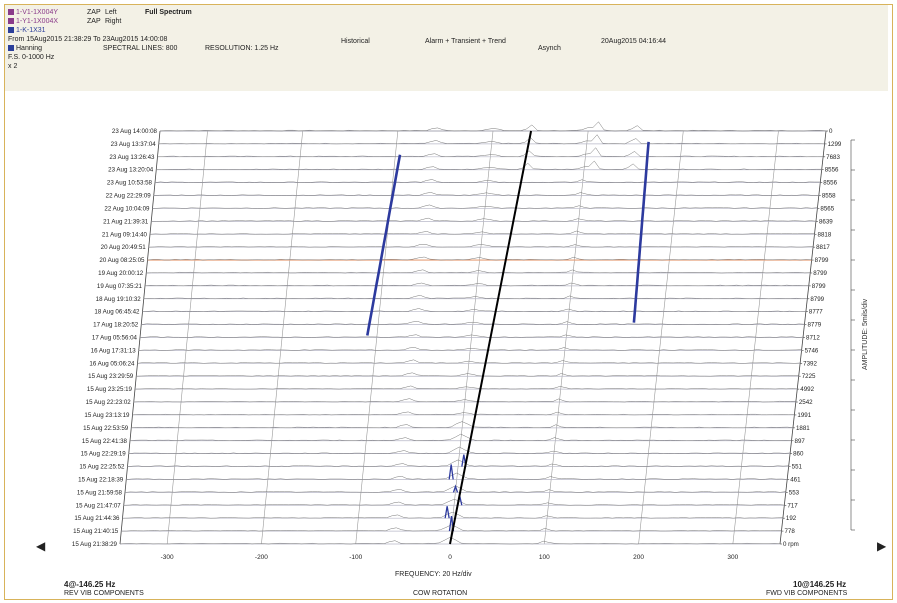 The height and width of the screenshot is (603, 897). What do you see at coordinates (124, 247) in the screenshot?
I see `row-time-label: 20 Aug 20:49:51` at bounding box center [124, 247].